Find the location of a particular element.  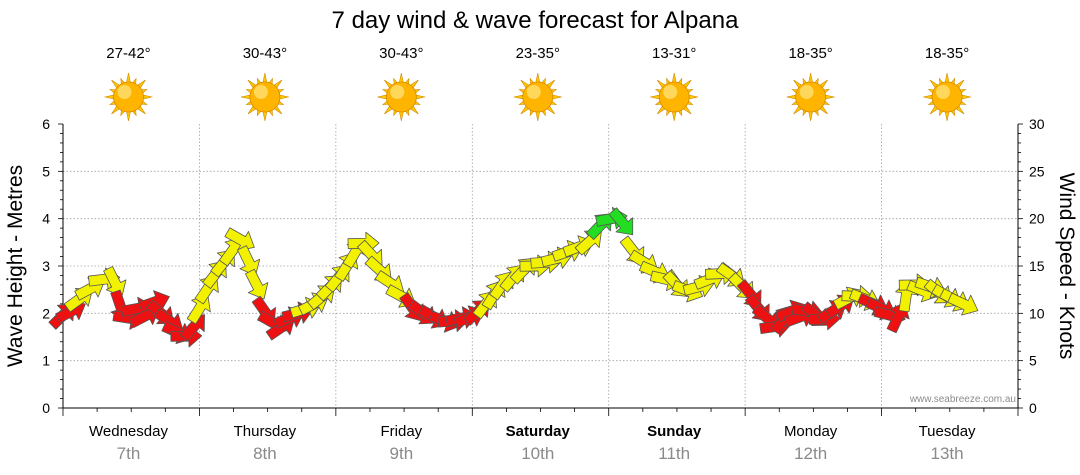

right-axis-ticks: 0 5 10 15 20 25 30 is located at coordinates (1037, 266).